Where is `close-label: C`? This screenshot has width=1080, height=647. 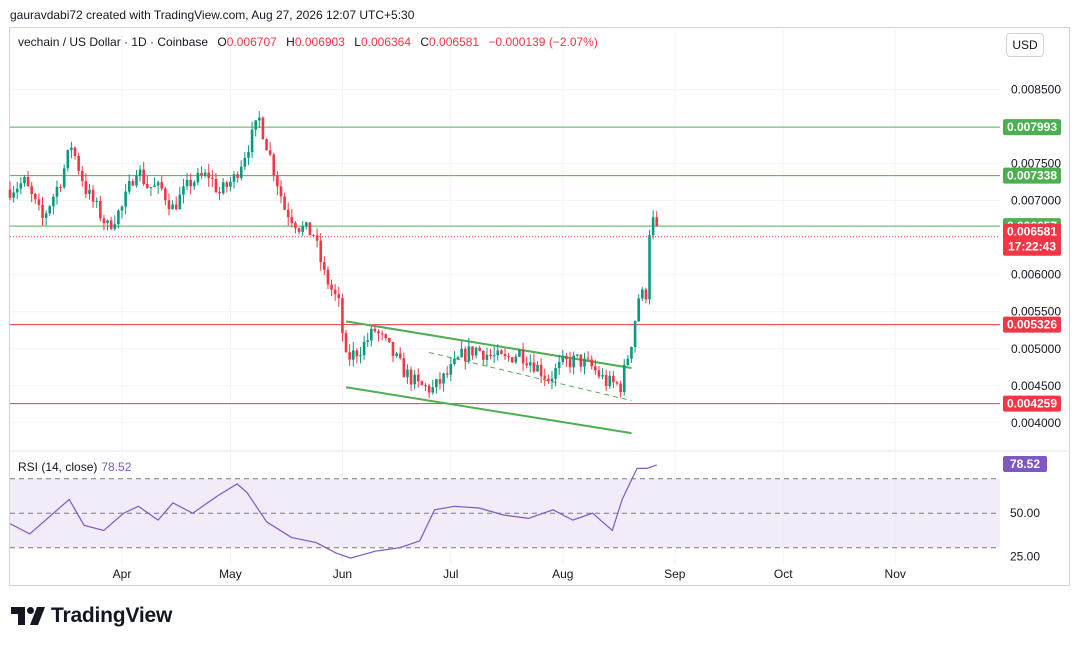 close-label: C is located at coordinates (425, 42).